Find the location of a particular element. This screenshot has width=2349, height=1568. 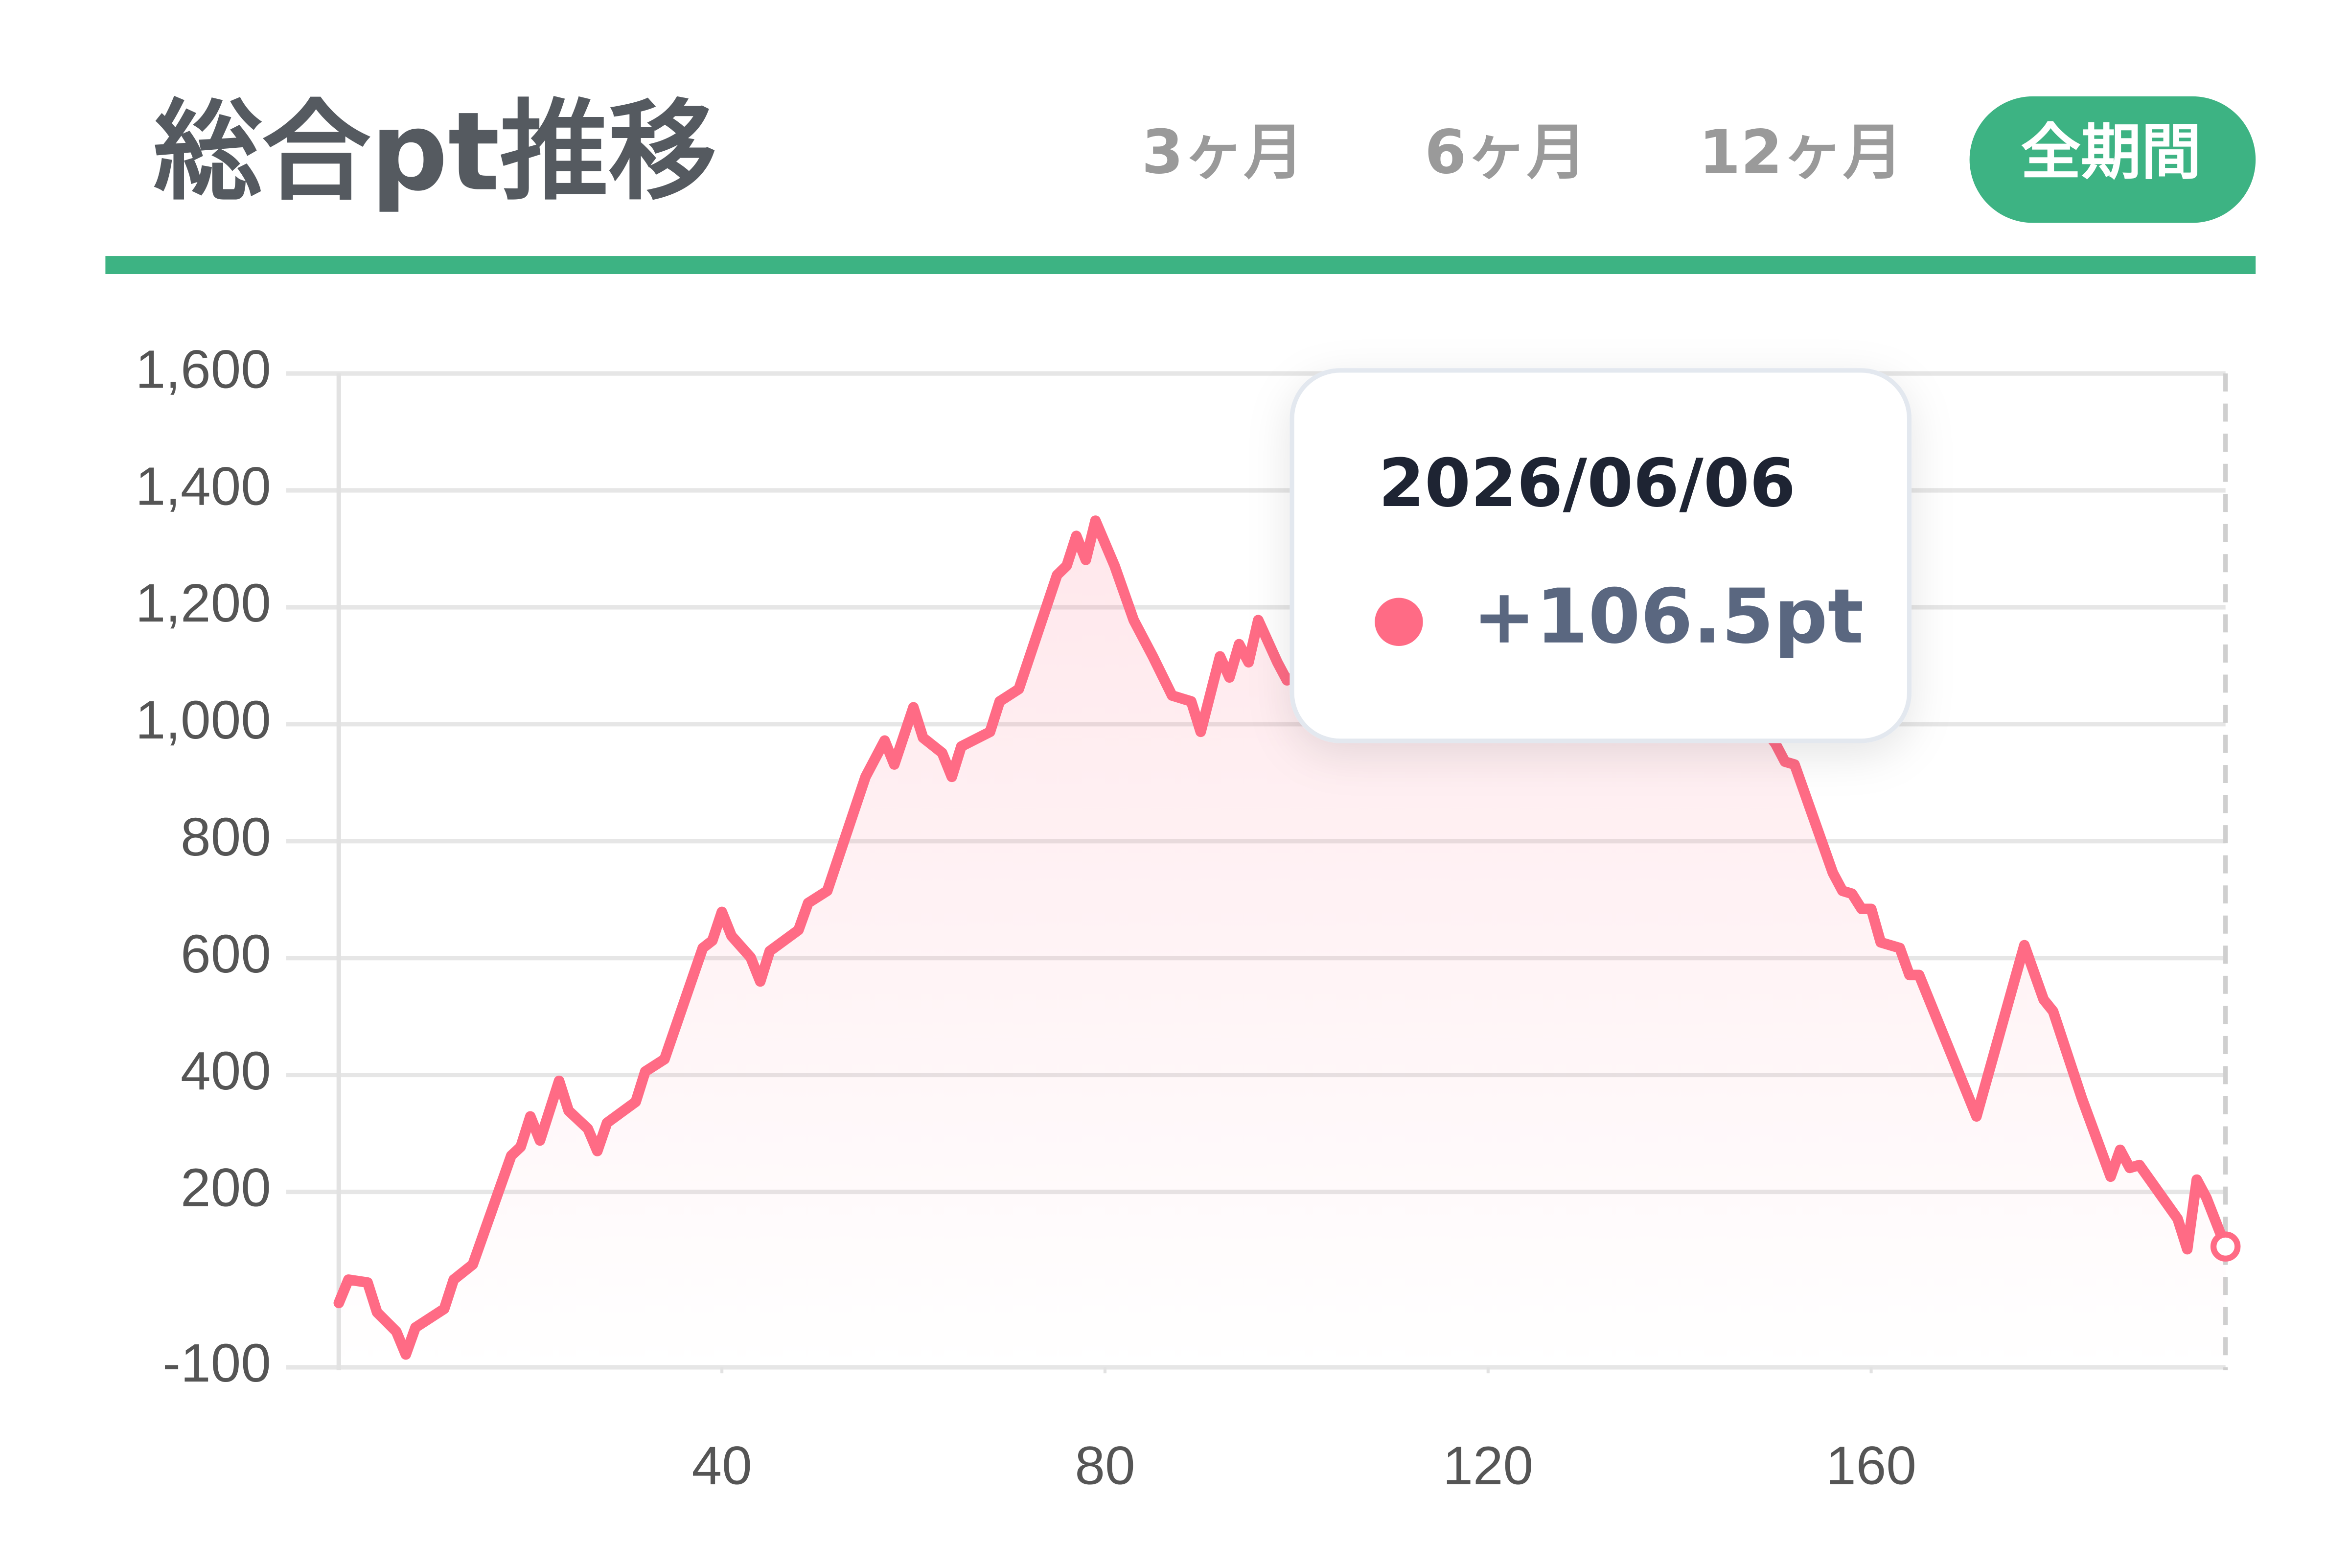

tooltip-box is located at coordinates (1601, 555).